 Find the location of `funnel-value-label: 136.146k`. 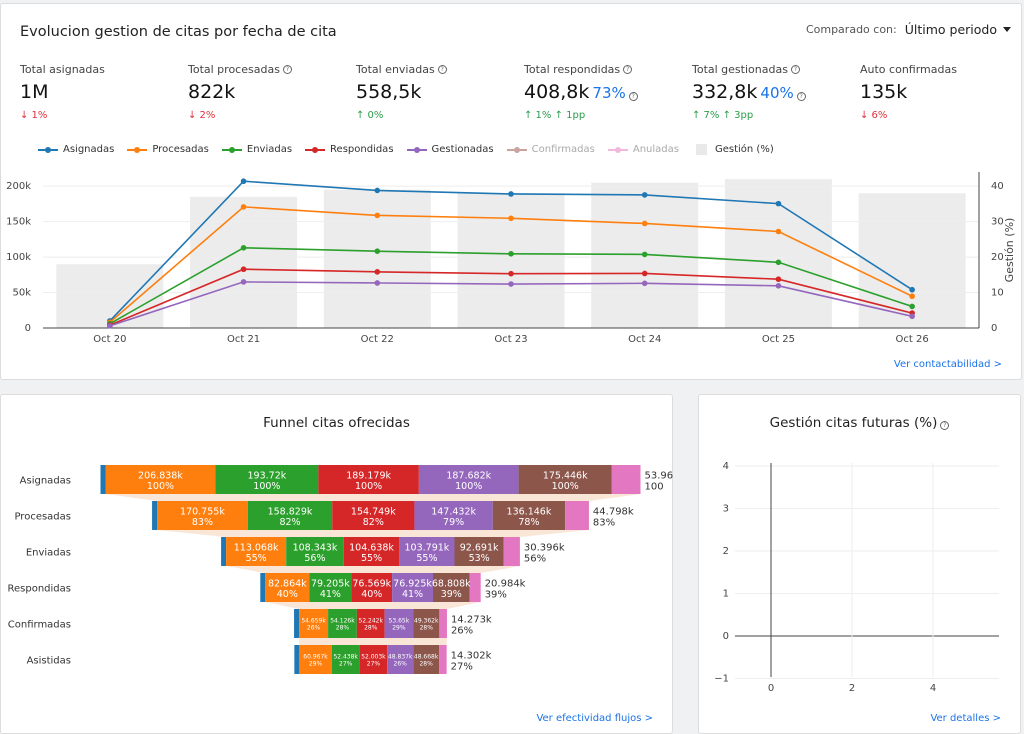

funnel-value-label: 136.146k is located at coordinates (529, 512).